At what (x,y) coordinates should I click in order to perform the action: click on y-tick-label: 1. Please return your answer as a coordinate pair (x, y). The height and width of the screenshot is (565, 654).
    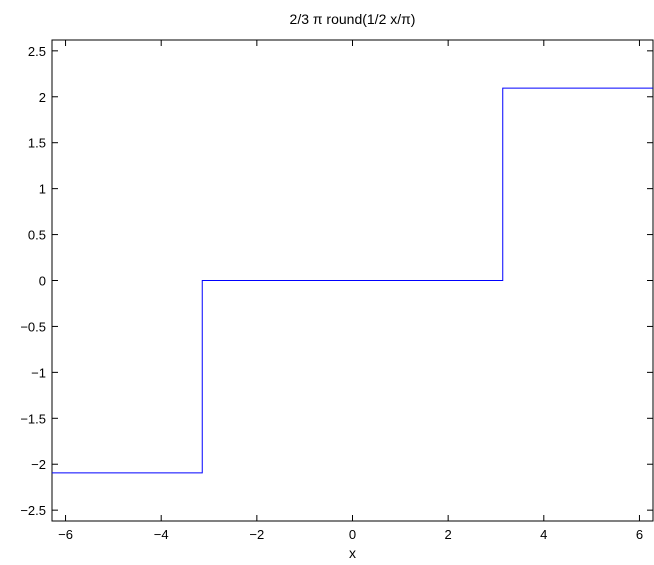
    Looking at the image, I should click on (42, 189).